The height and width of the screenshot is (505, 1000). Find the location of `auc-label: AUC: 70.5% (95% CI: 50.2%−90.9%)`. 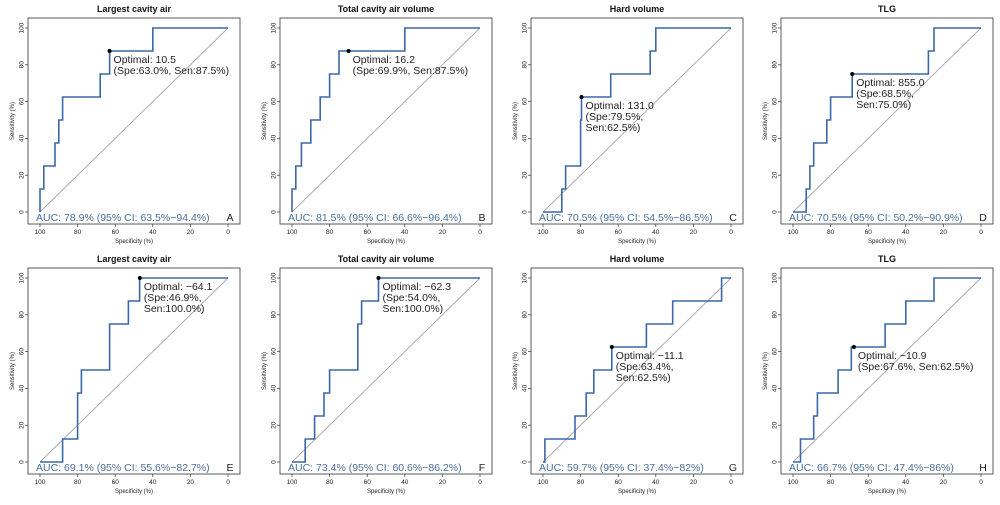

auc-label: AUC: 70.5% (95% CI: 50.2%−90.9%) is located at coordinates (876, 218).